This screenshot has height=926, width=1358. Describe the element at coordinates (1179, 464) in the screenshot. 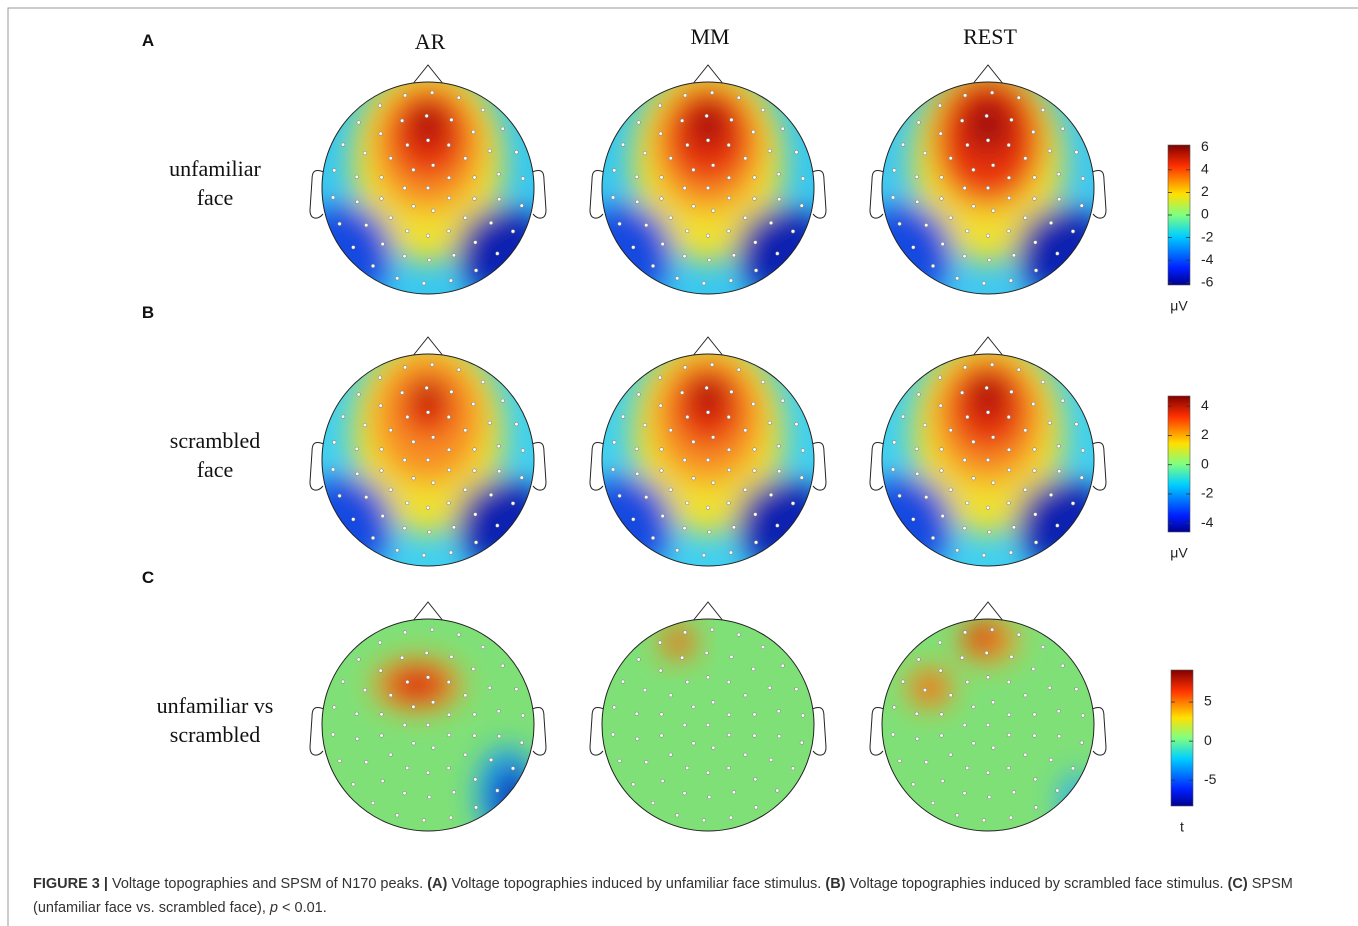

I see `colorbar` at that location.